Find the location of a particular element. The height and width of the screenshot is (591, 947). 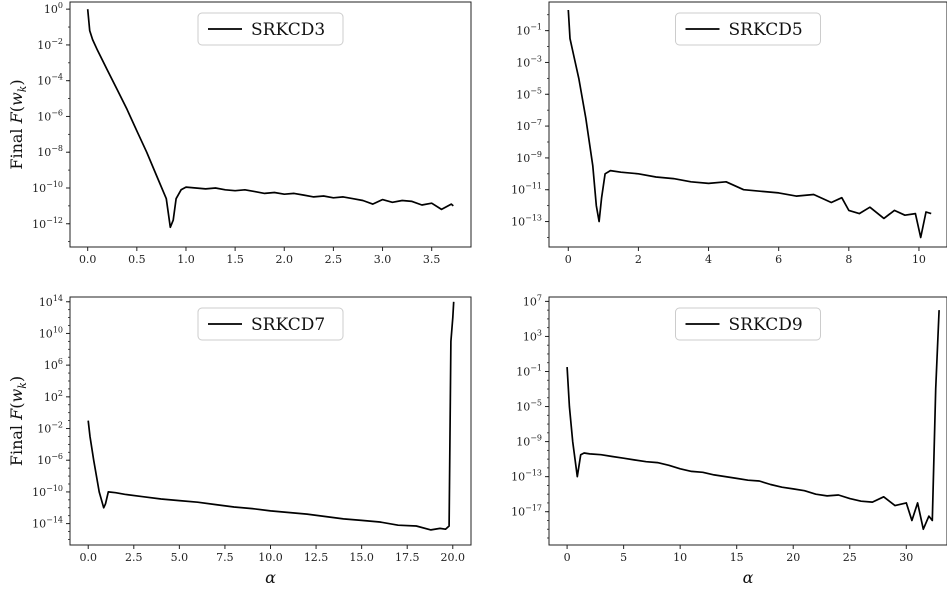

x-tick-label: 4 is located at coordinates (708, 259).